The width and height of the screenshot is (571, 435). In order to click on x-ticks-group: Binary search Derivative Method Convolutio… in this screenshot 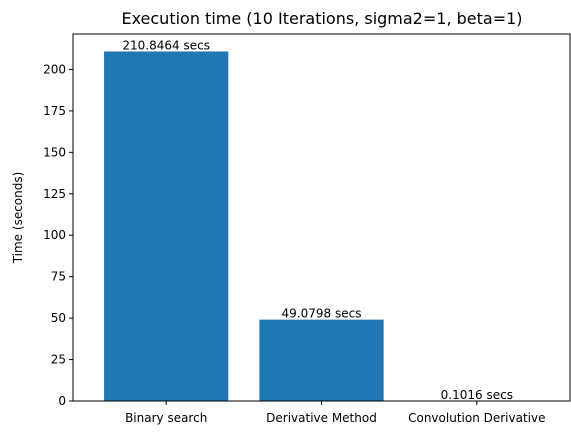, I will do `click(335, 413)`.